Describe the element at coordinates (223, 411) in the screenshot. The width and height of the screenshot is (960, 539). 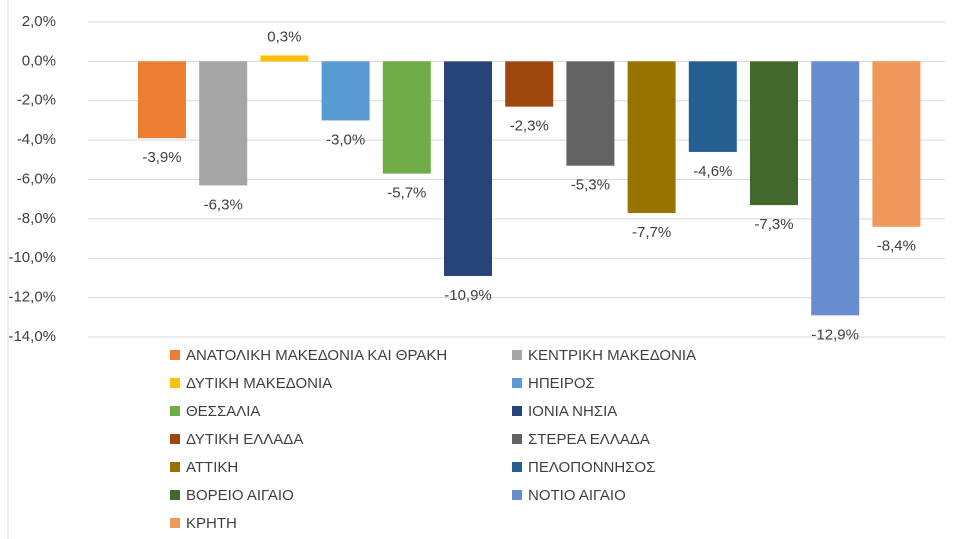
I see `legend-label: ΘΕΣΣΑΛΙΑ` at that location.